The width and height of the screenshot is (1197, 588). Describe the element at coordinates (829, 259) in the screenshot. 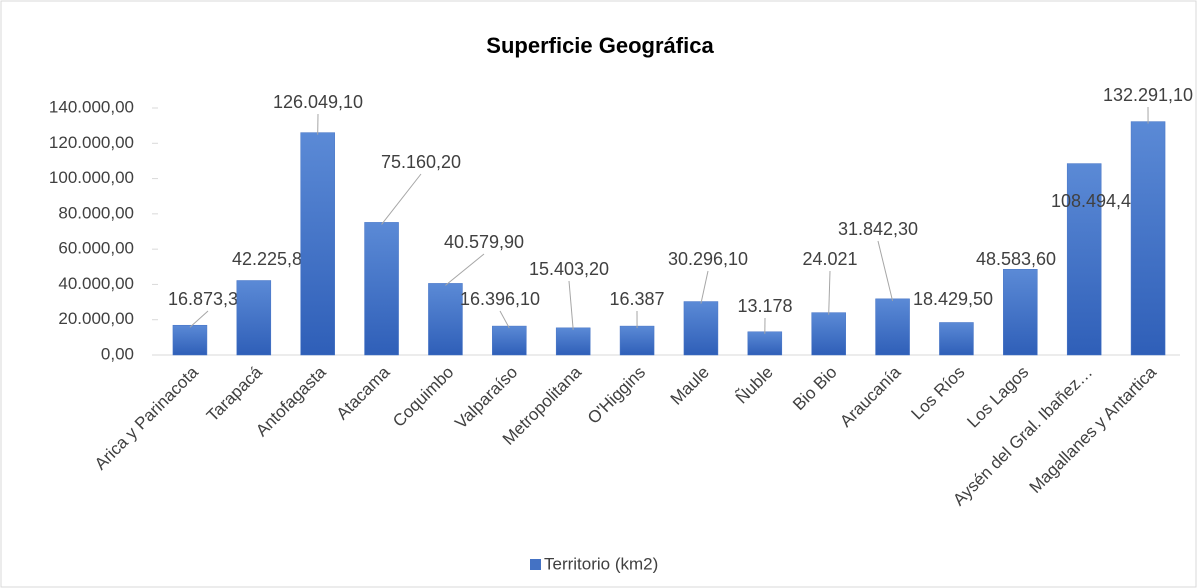

I see `data-label: 24.021` at that location.